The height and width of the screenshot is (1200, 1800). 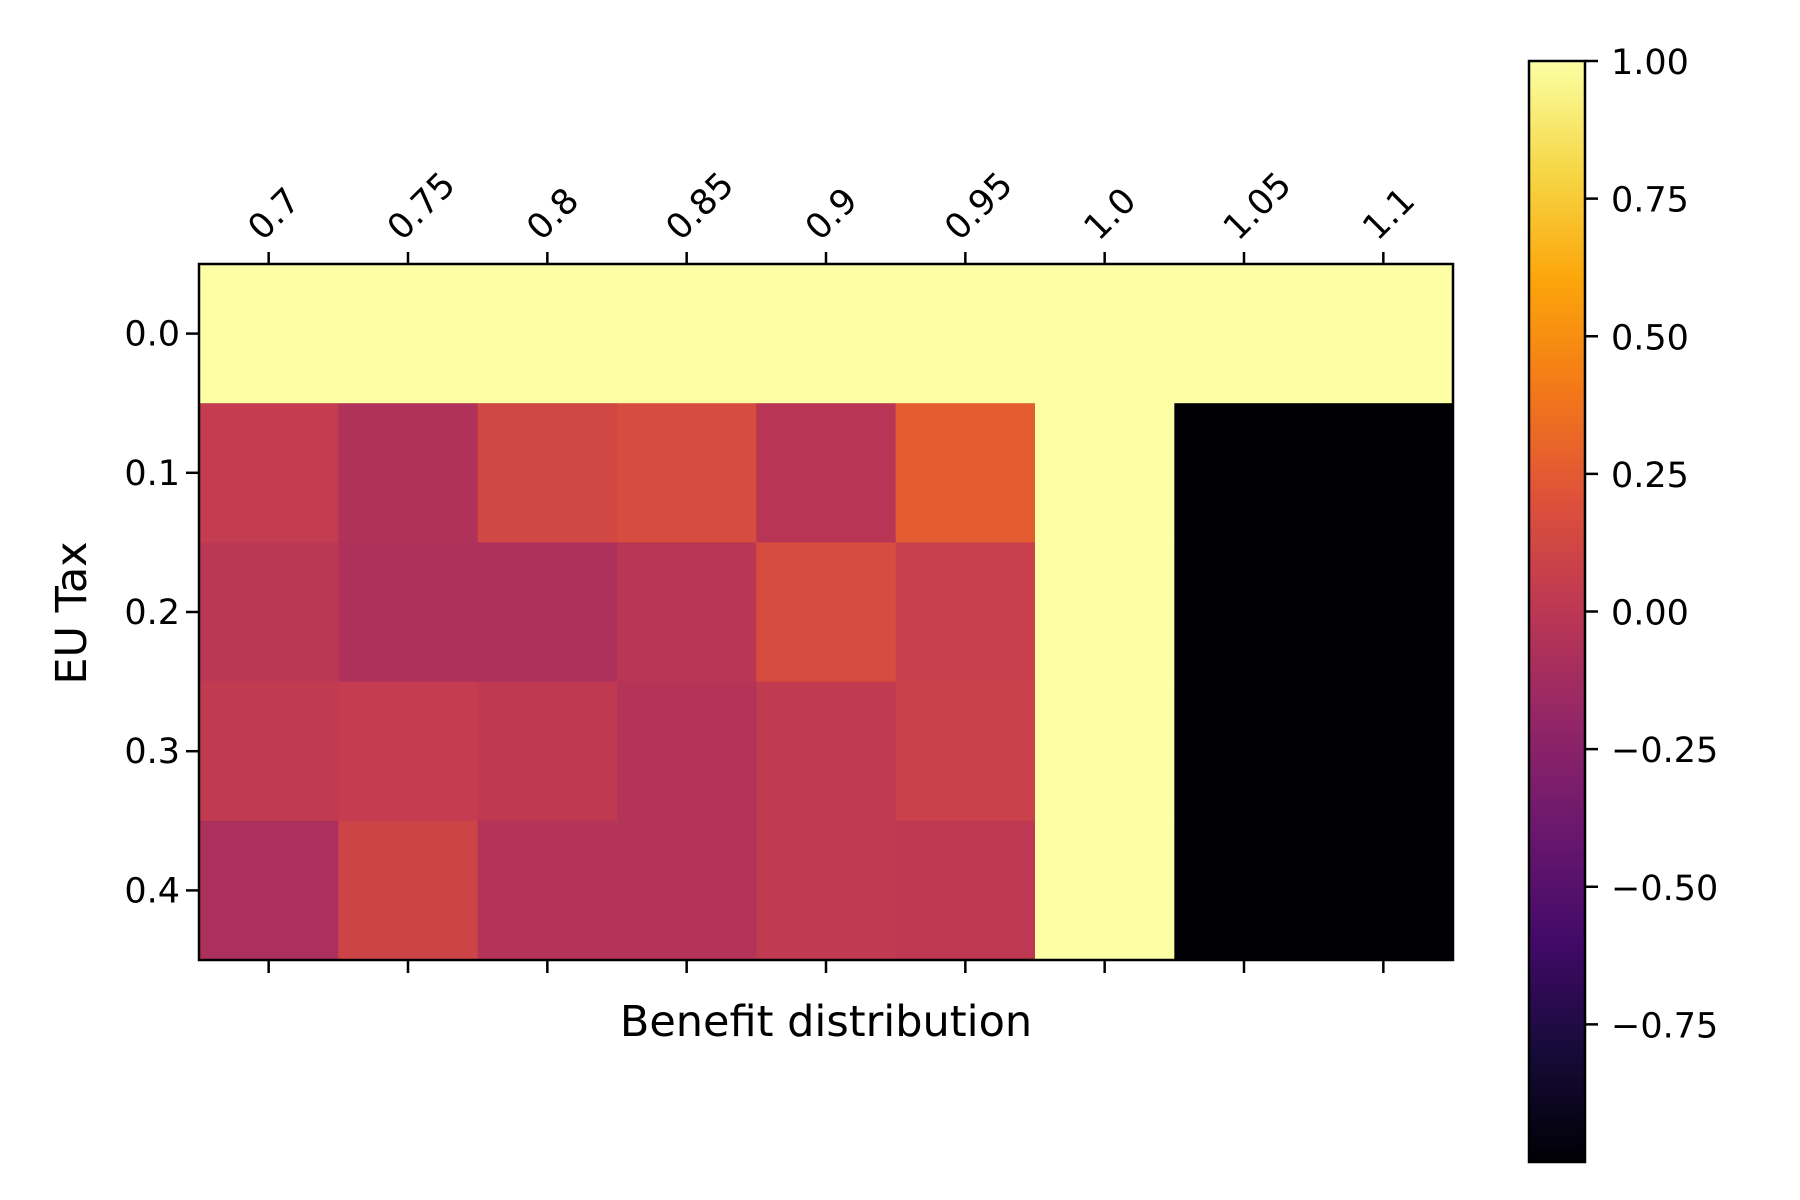 What do you see at coordinates (1650, 201) in the screenshot?
I see `colorbar-tick-label: 0.75` at bounding box center [1650, 201].